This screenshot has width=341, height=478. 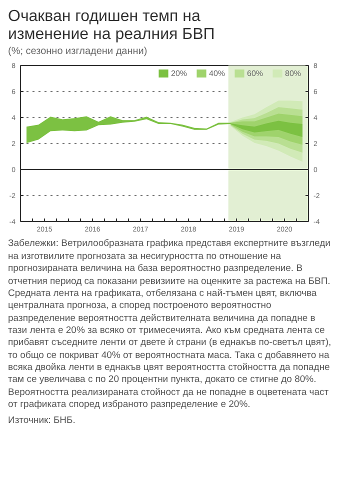 I want to click on chart-subtitle: (%; сезонно изгладени данни), so click(x=78, y=52).